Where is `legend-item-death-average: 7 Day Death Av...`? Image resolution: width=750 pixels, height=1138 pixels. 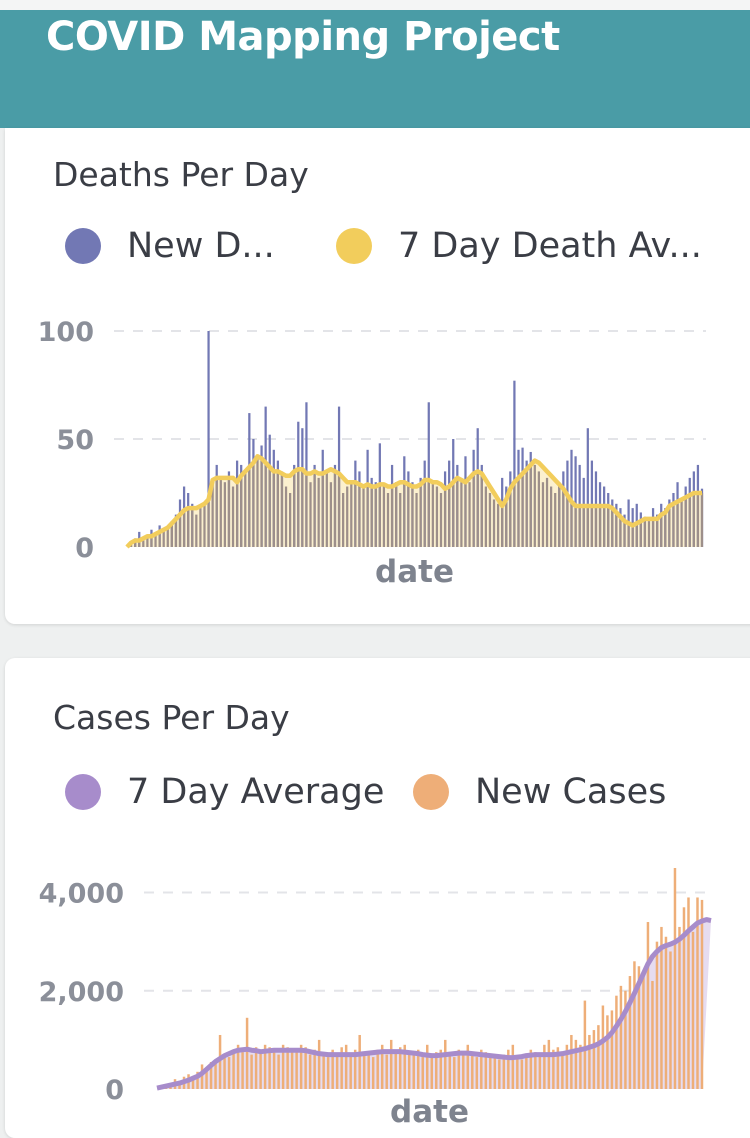
legend-item-death-average: 7 Day Death Av... is located at coordinates (519, 246).